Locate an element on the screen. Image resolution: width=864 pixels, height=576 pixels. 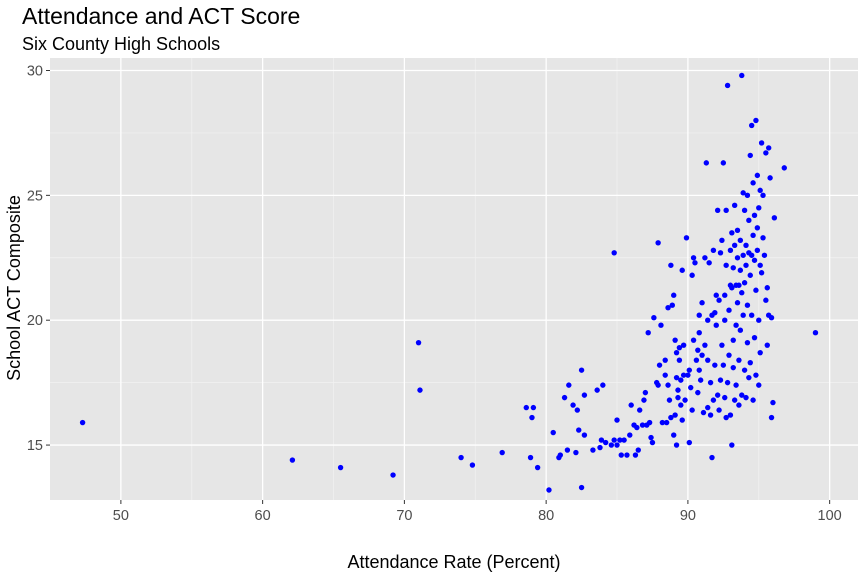
x-tick-label: 80 is located at coordinates (546, 516).